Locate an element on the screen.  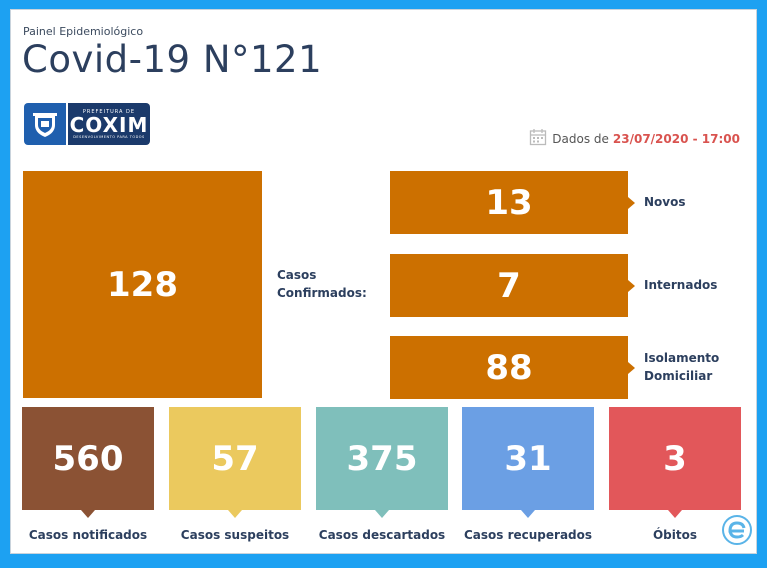
new-cases-label: Novos is located at coordinates (665, 202).